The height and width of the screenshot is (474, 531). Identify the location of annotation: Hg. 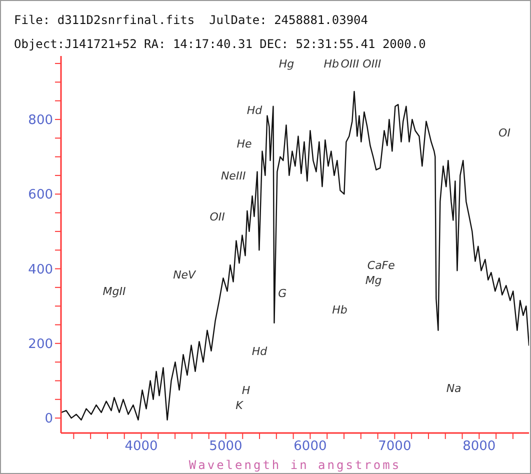
(286, 63).